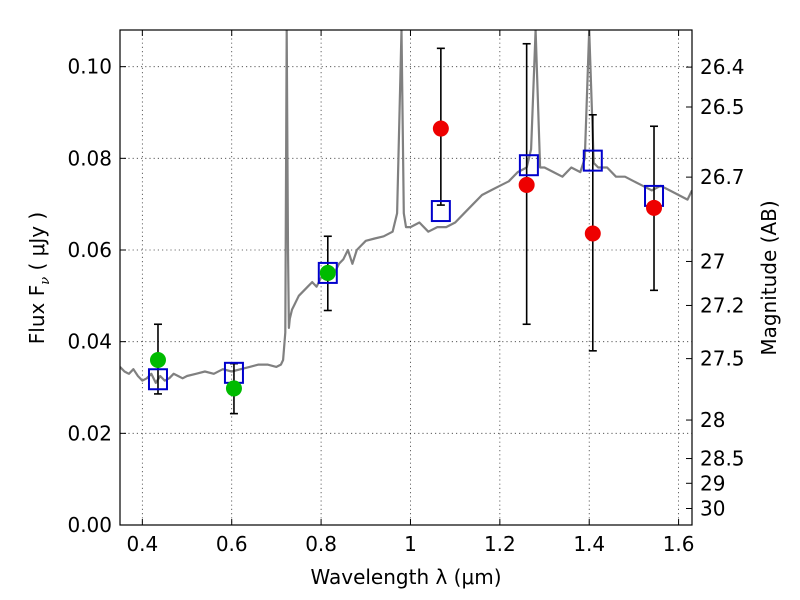  I want to click on x-axis-title: Wavelength λ (μm), so click(405, 577).